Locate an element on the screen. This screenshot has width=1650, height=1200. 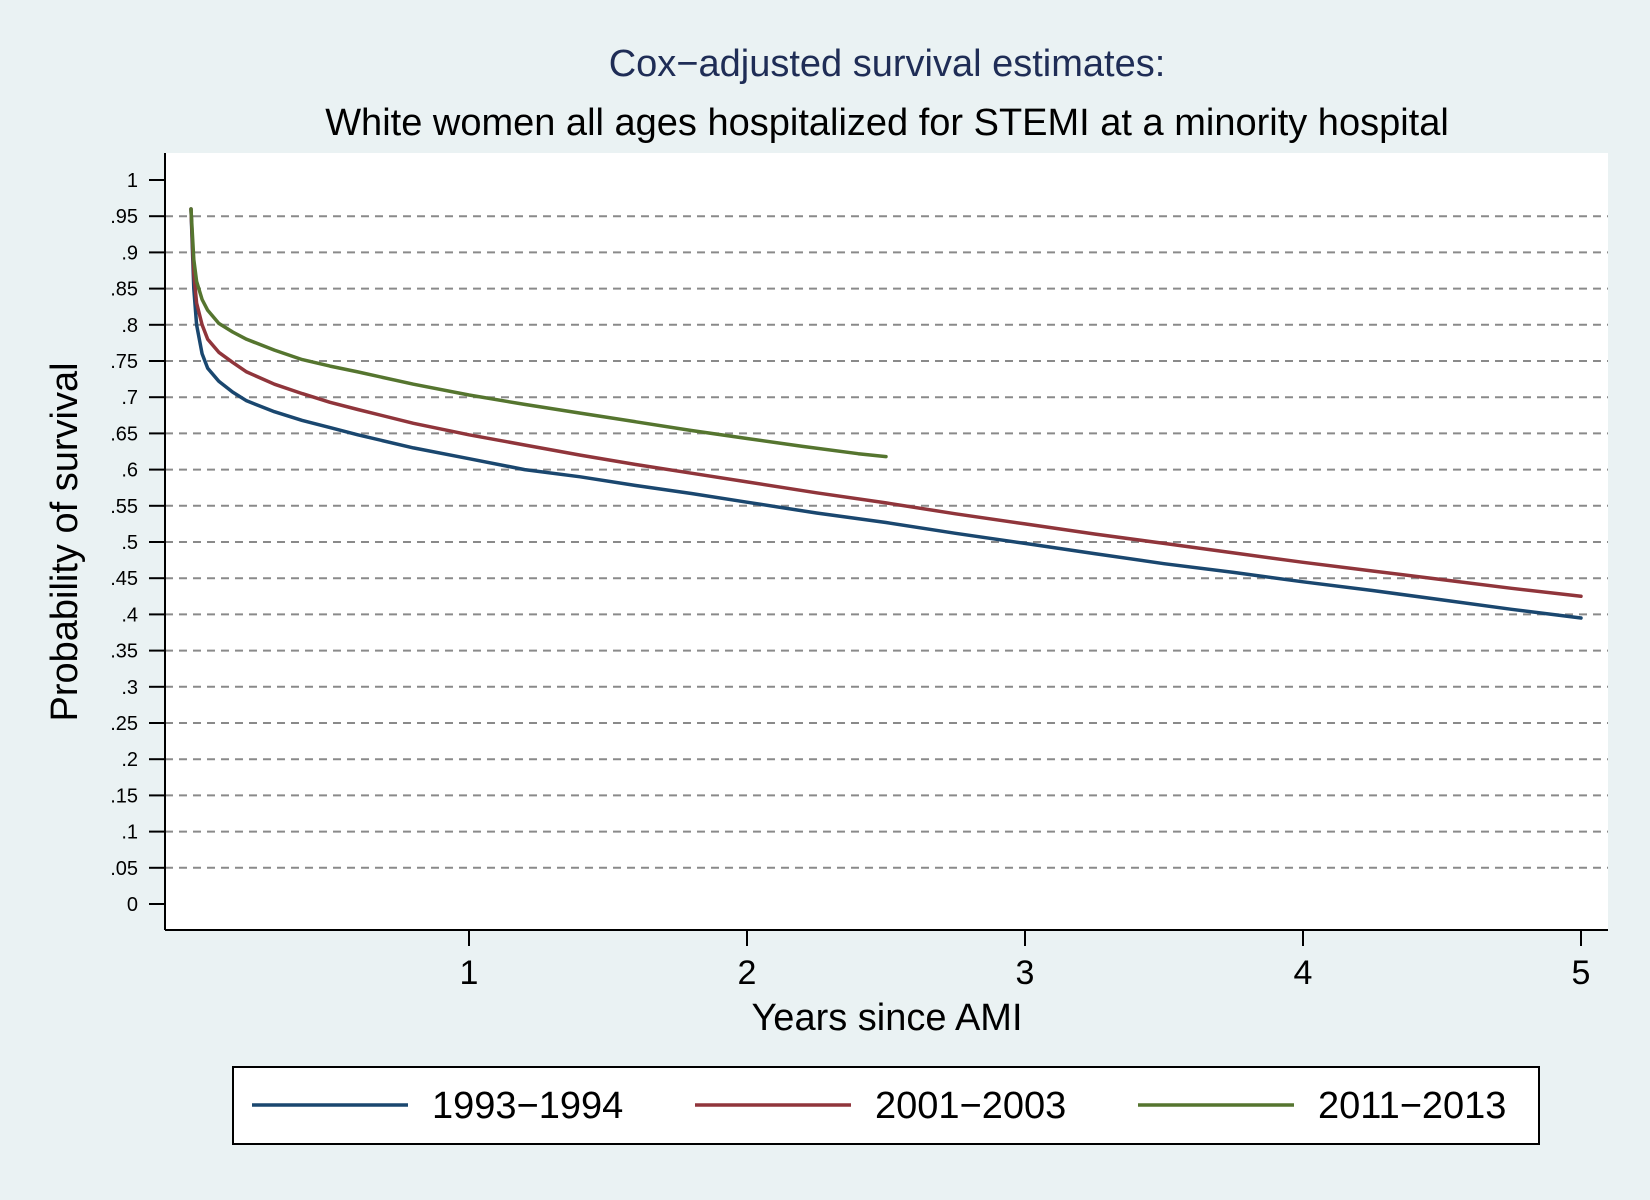
x-tick-label: 5 is located at coordinates (1581, 973).